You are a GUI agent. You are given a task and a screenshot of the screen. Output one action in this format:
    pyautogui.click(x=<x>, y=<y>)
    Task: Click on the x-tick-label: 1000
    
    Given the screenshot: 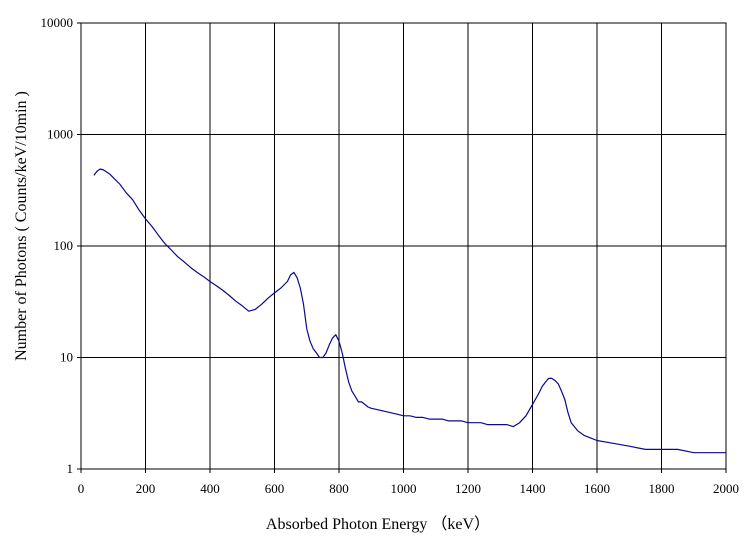 What is the action you would take?
    pyautogui.click(x=404, y=488)
    